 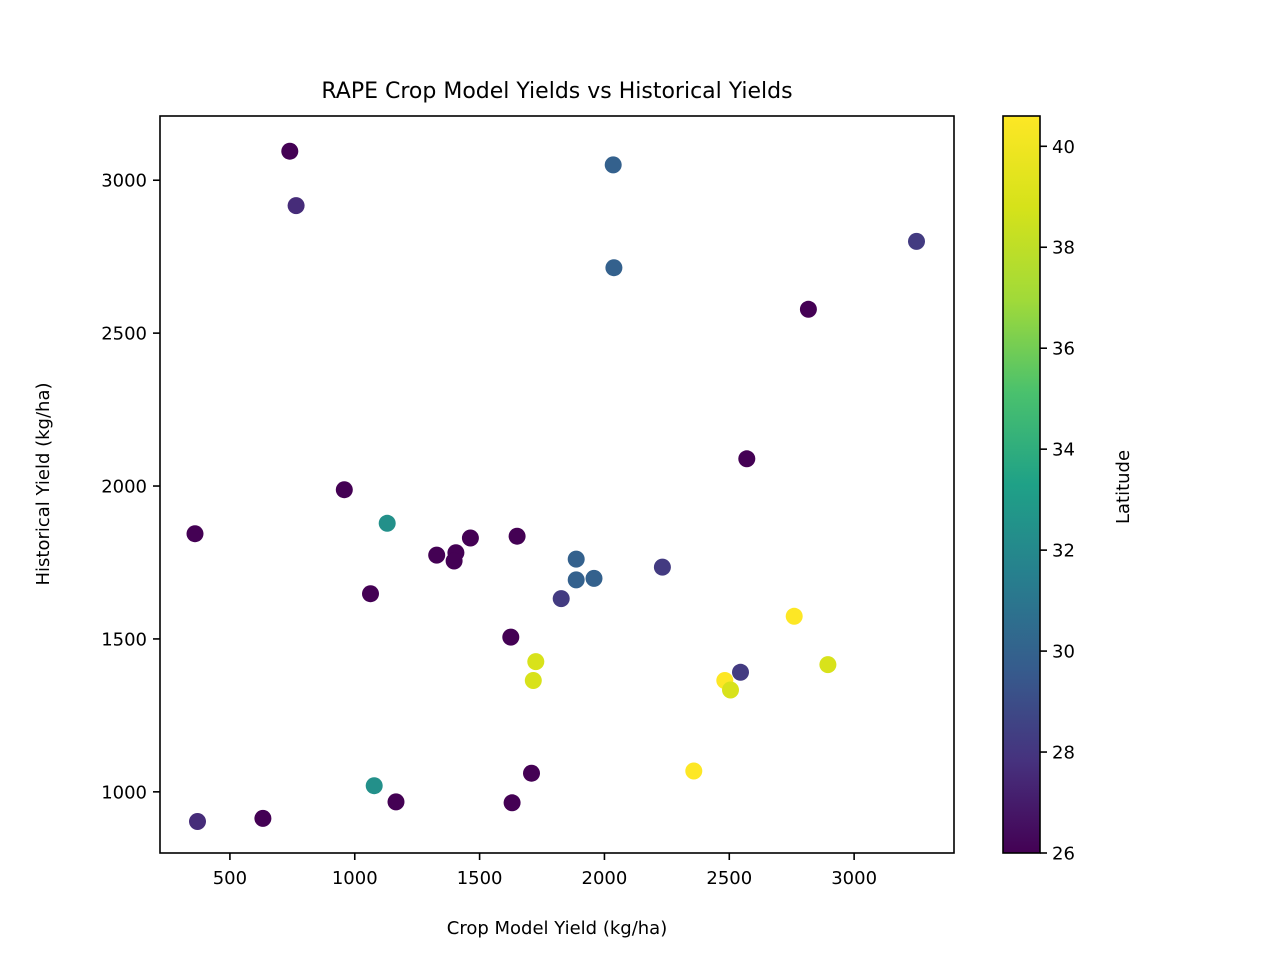 I want to click on x-tick-label: 1500, so click(x=480, y=878).